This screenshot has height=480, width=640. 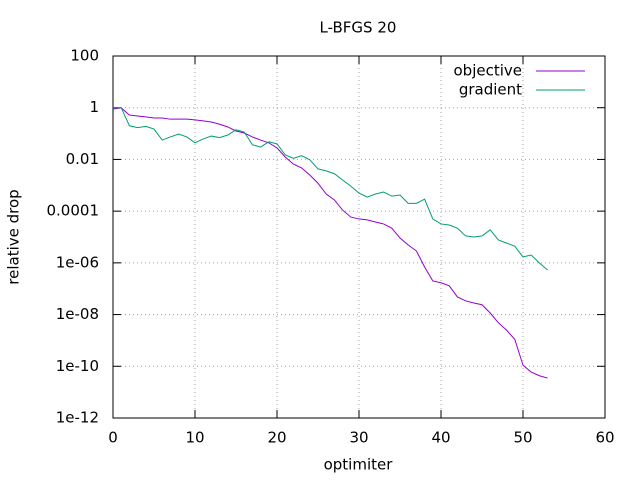 I want to click on legend-label: gradient, so click(x=490, y=90).